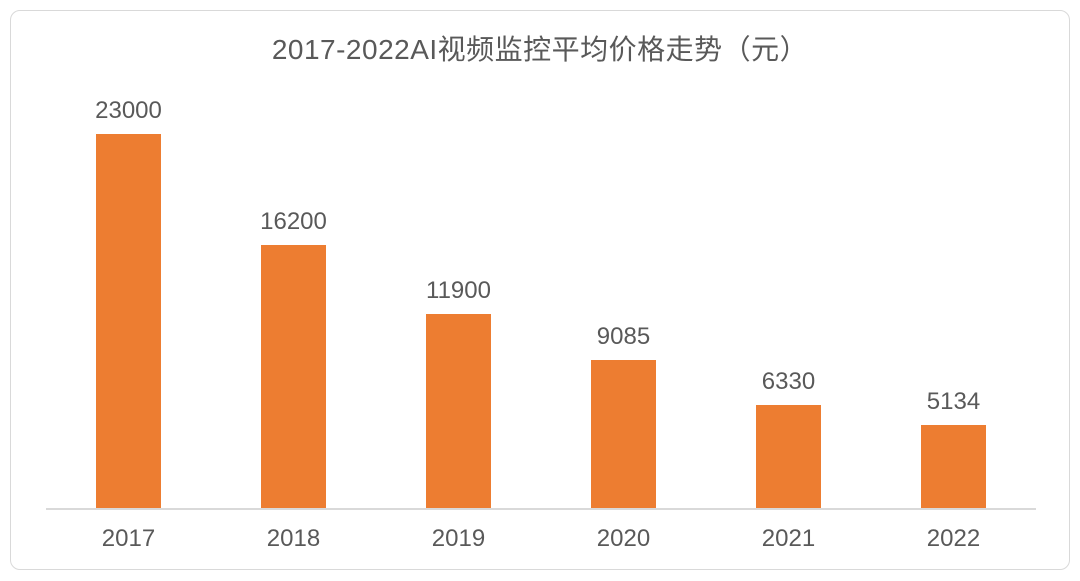  What do you see at coordinates (128, 321) in the screenshot?
I see `bar-2017` at bounding box center [128, 321].